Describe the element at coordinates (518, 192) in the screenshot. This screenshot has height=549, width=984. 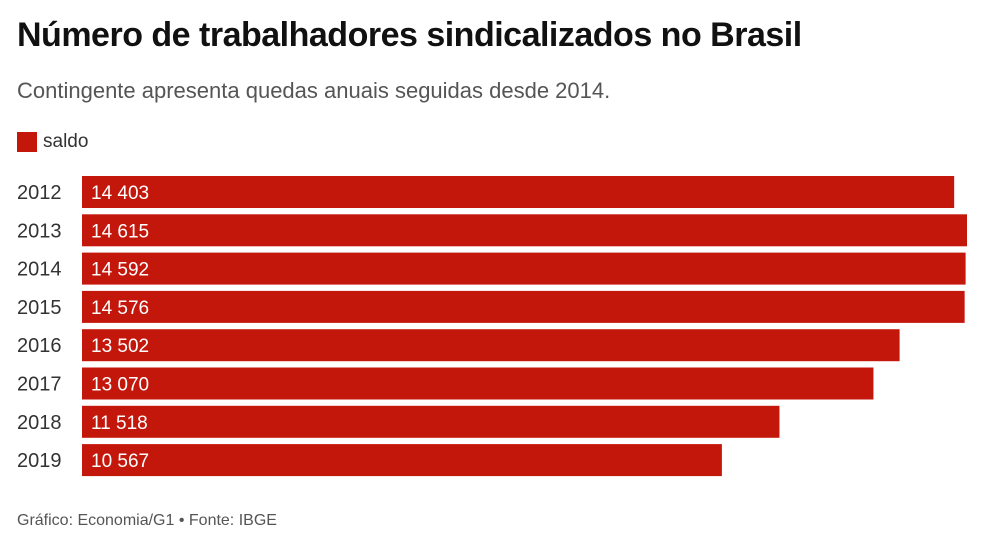
I see `bar-2012` at that location.